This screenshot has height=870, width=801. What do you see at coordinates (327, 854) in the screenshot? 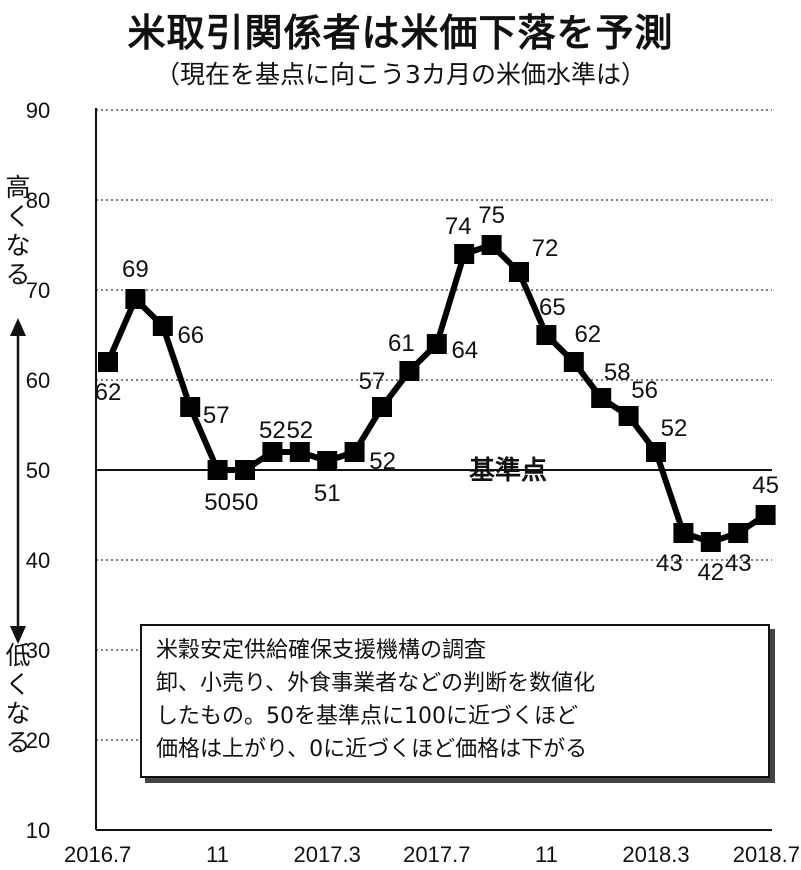
I see `x-tick-label: 2017.3` at bounding box center [327, 854].